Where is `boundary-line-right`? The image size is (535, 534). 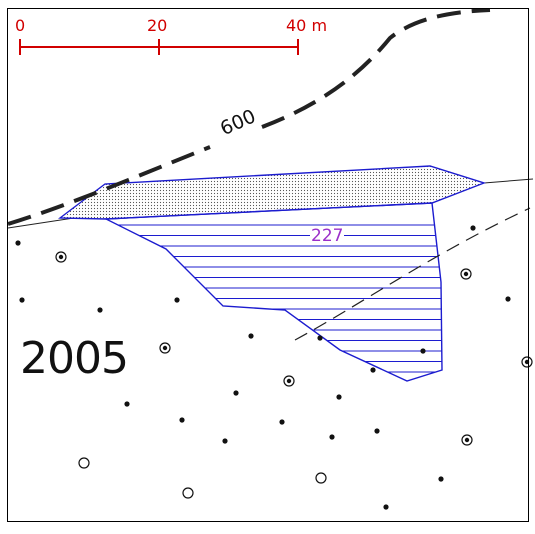
boundary-line-right is located at coordinates (508, 181).